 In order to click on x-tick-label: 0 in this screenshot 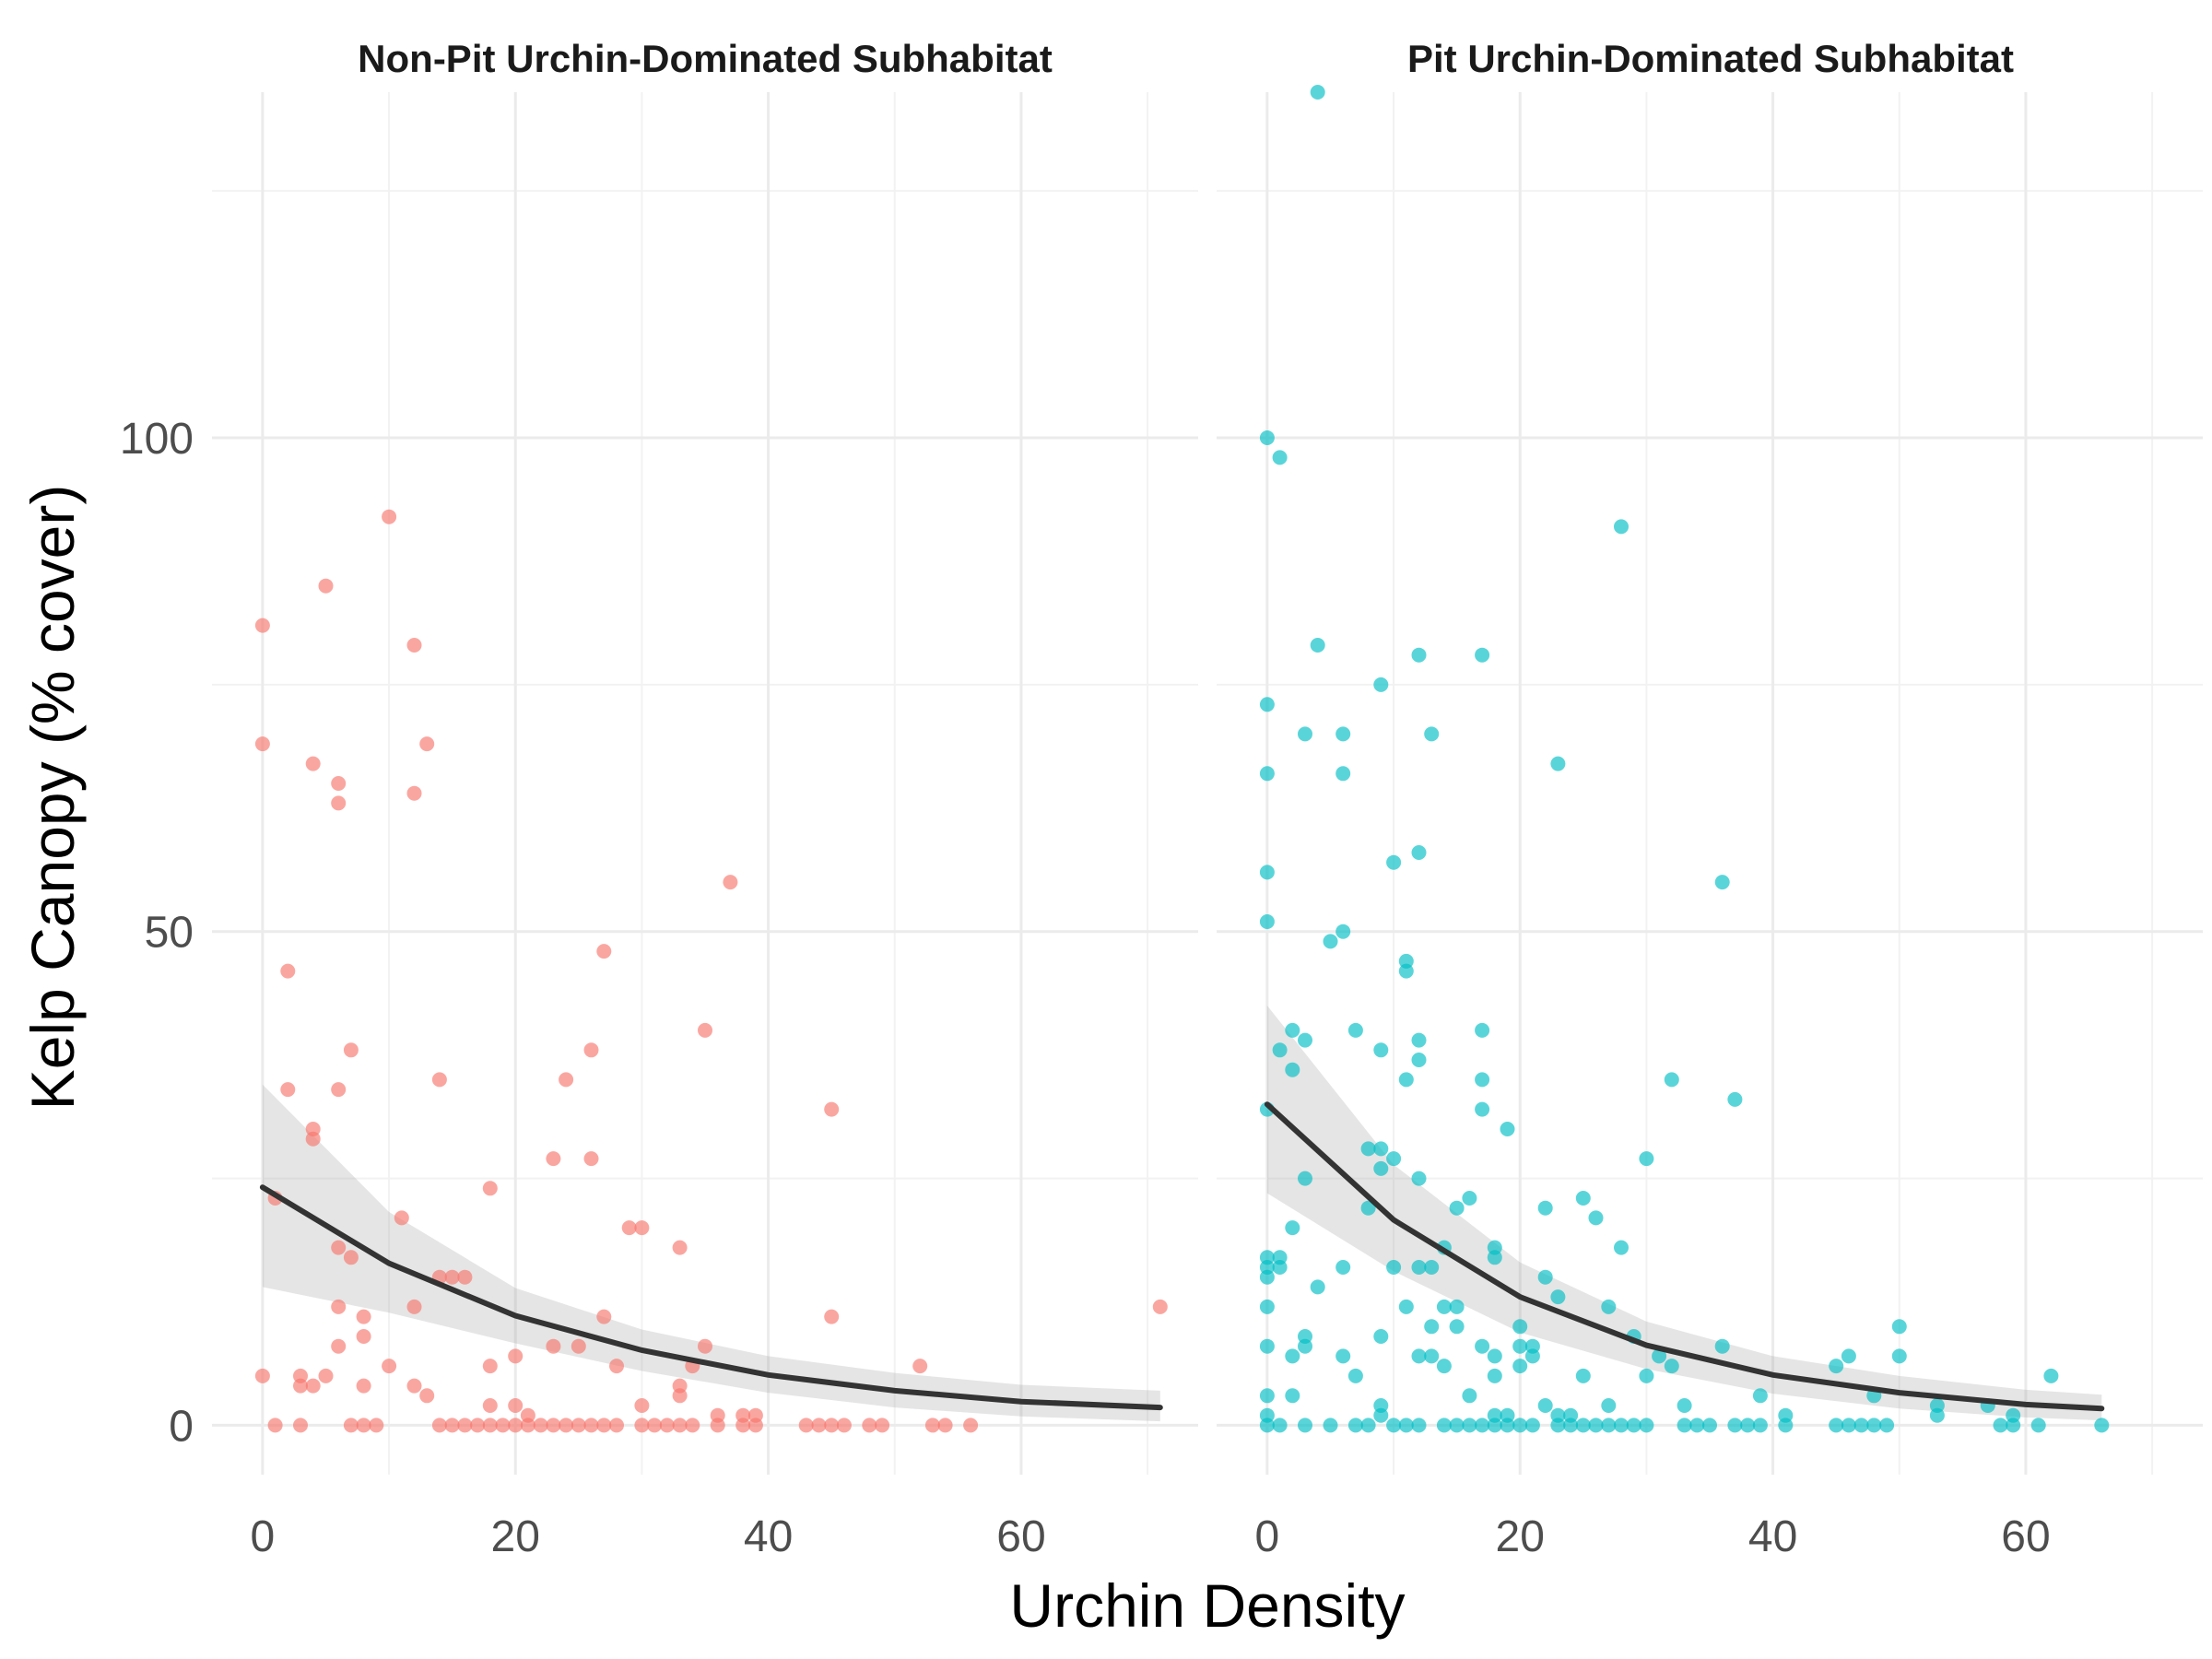, I will do `click(263, 1536)`.